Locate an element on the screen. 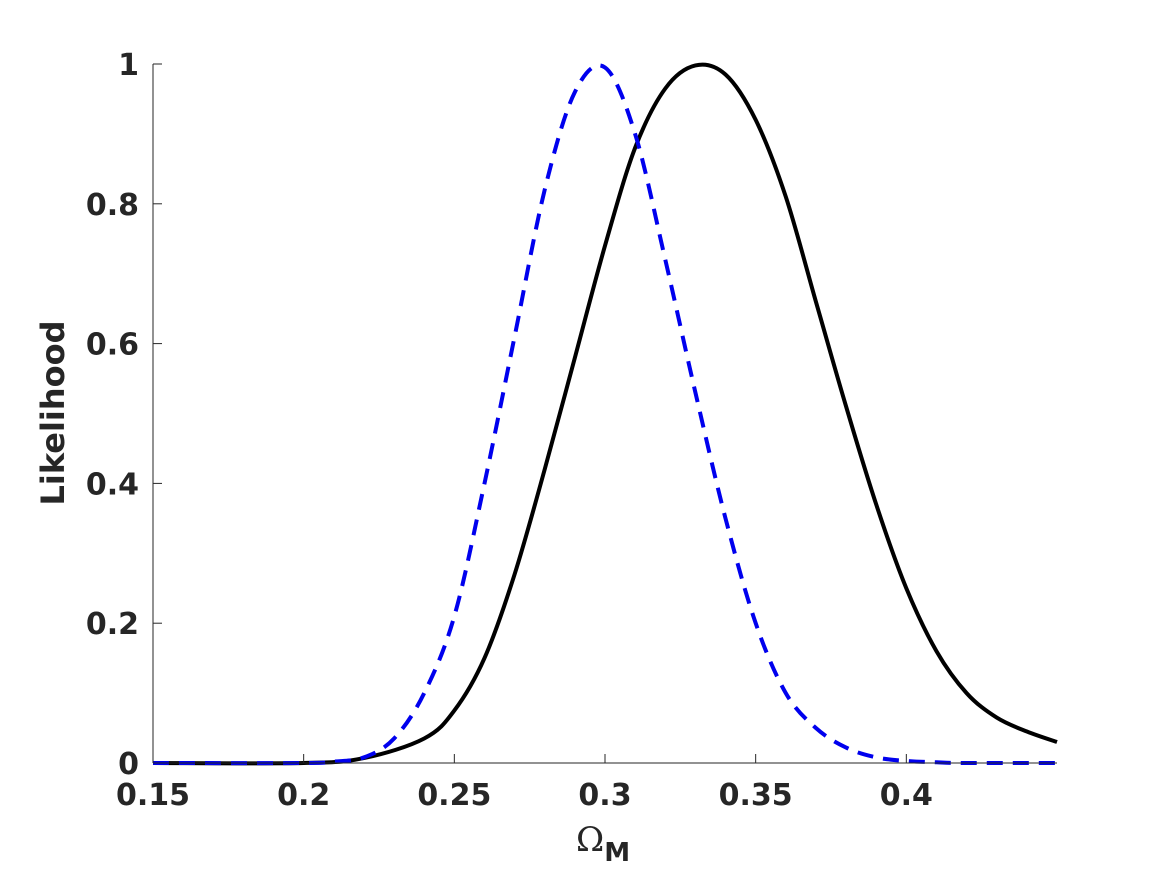  x-tick-label: 0.4 is located at coordinates (906, 795).